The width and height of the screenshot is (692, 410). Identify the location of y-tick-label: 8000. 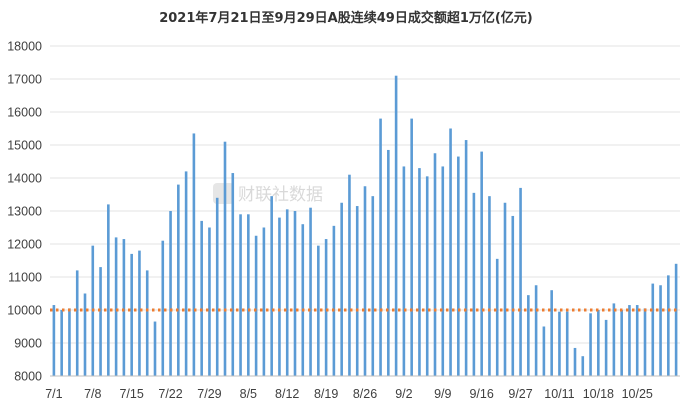
(28, 377).